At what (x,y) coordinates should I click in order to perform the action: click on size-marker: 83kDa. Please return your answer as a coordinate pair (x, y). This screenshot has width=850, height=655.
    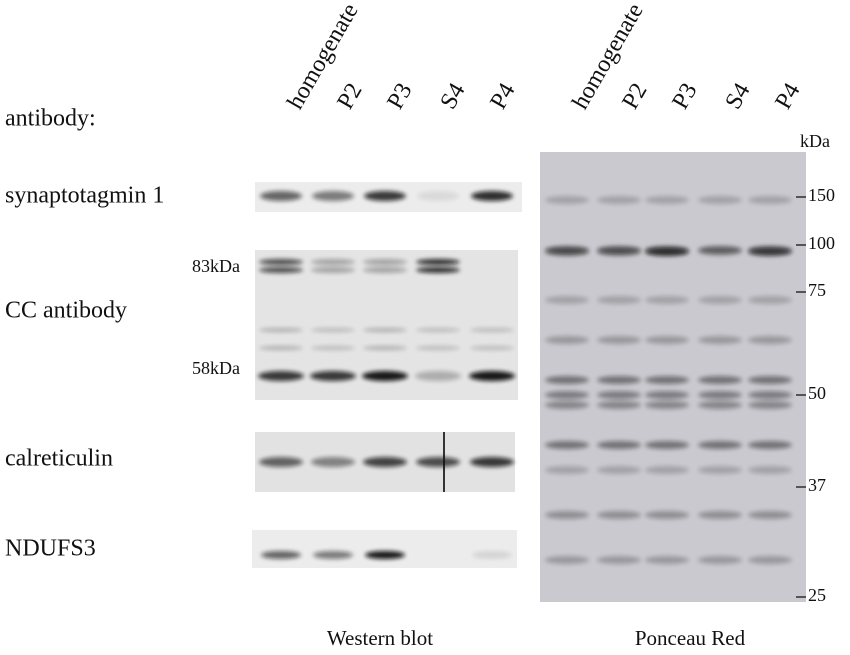
    Looking at the image, I should click on (216, 266).